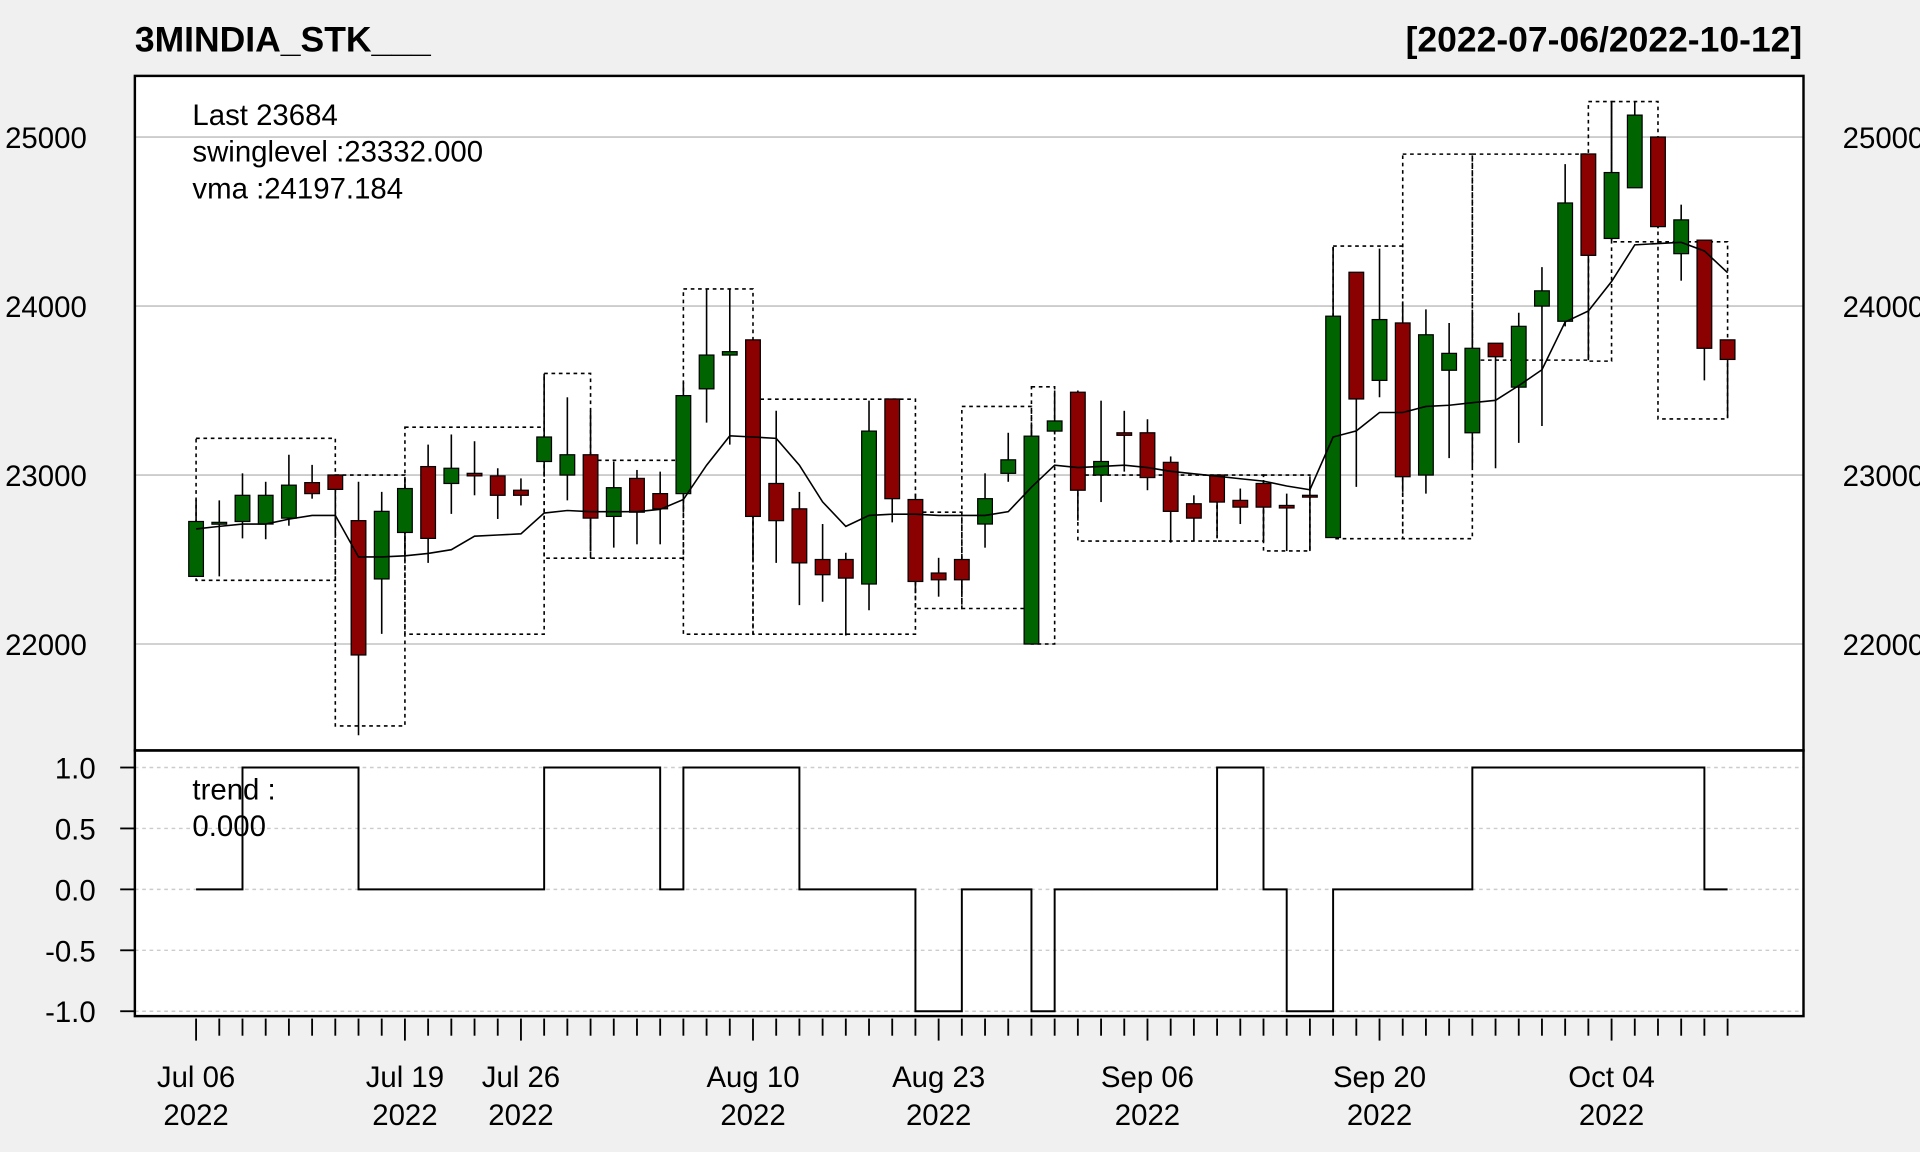 This screenshot has width=1920, height=1152. What do you see at coordinates (1881, 645) in the screenshot?
I see `y2-tick-label: 22000` at bounding box center [1881, 645].